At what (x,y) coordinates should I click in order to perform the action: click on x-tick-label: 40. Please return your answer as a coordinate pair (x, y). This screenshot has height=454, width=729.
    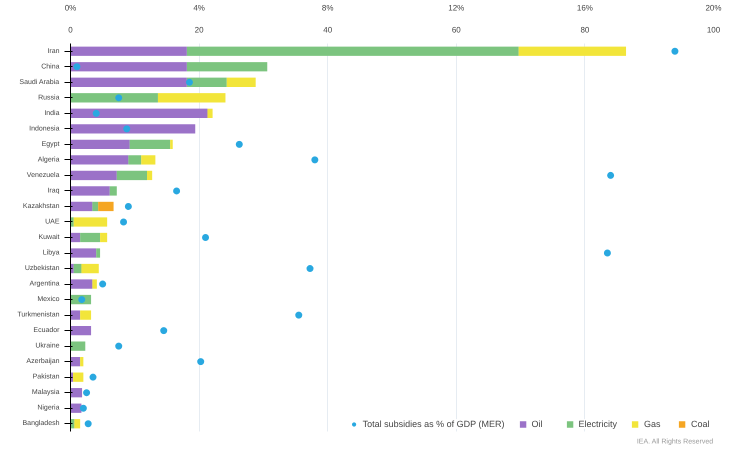
    Looking at the image, I should click on (328, 30).